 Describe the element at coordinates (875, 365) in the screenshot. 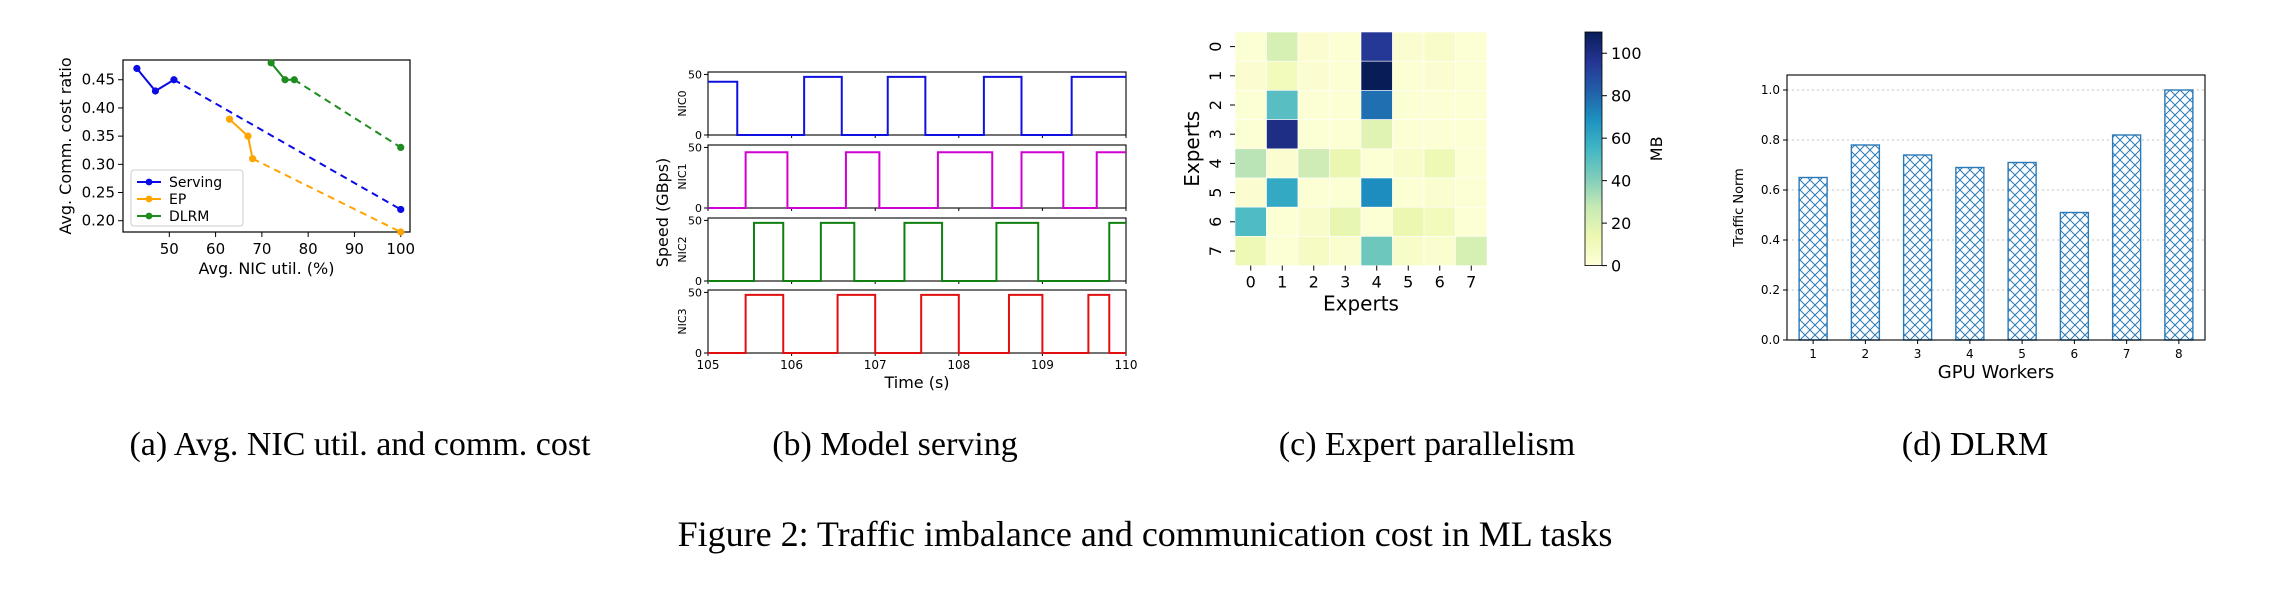

I see `x-tick-label: 107` at that location.